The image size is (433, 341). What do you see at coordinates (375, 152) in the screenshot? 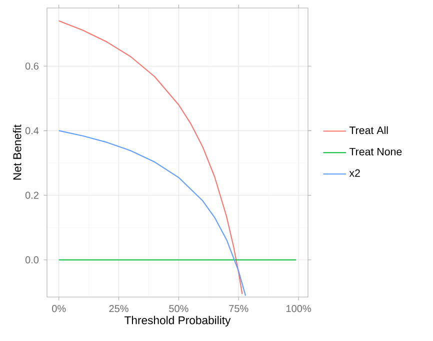
I see `legend-label: Treat None` at bounding box center [375, 152].